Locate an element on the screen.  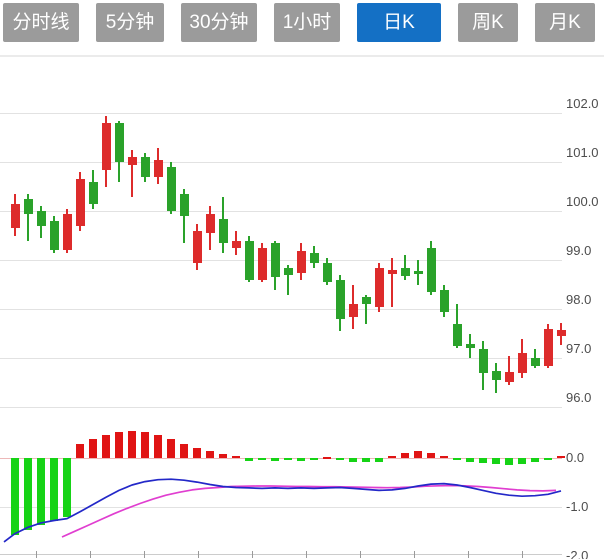
tab-5分钟: 5分钟 is located at coordinates (130, 22).